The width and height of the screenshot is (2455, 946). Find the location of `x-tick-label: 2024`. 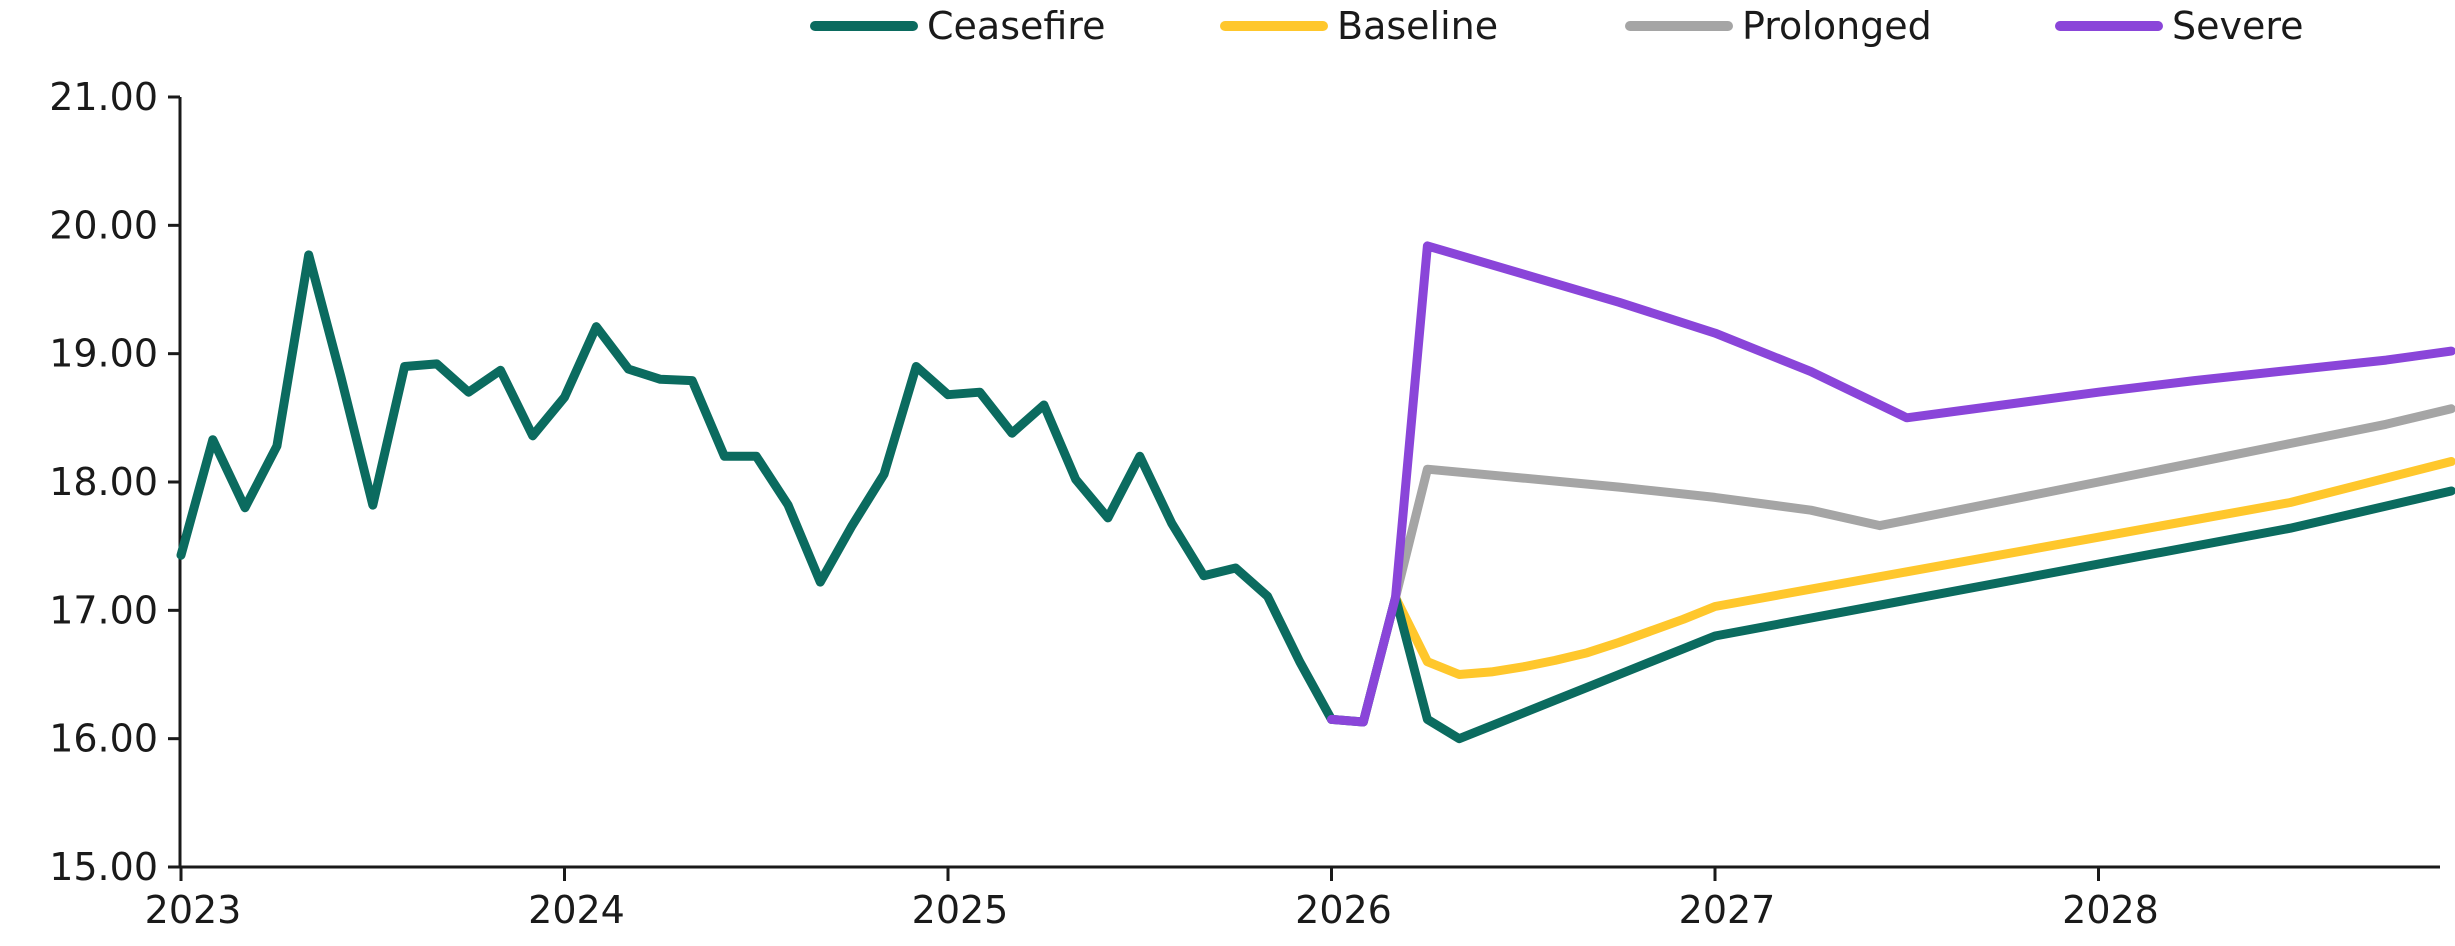

x-tick-label: 2024 is located at coordinates (576, 910).